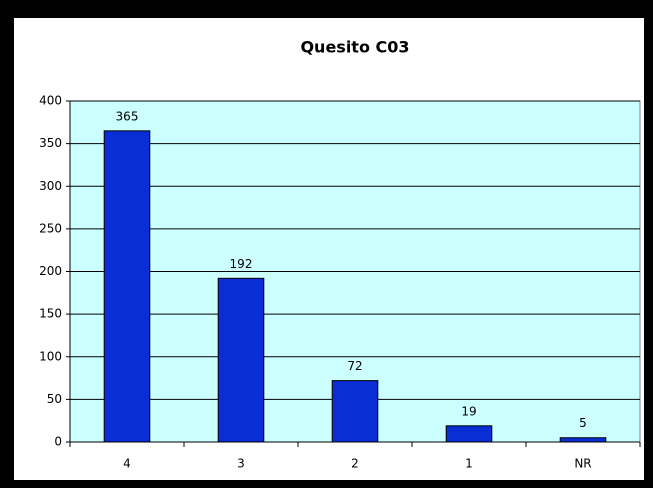  I want to click on x-tick-label: 3, so click(241, 464).